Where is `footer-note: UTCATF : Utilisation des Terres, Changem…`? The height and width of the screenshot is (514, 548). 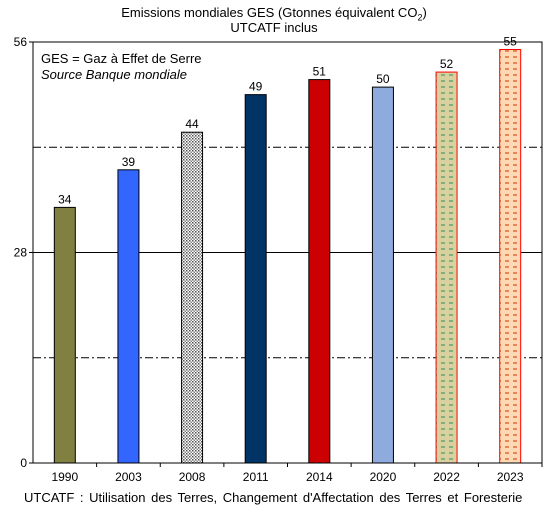
footer-note: UTCATF : Utilisation des Terres, Changem… is located at coordinates (273, 497).